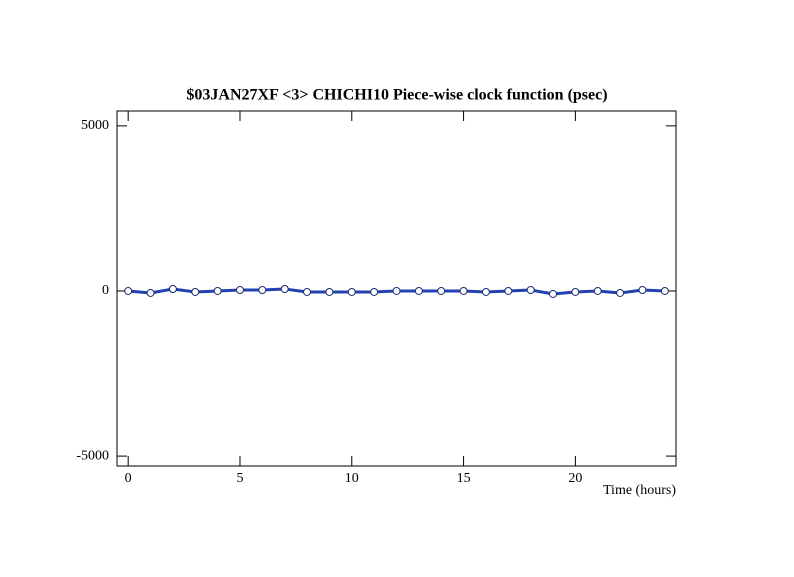 The width and height of the screenshot is (794, 577). What do you see at coordinates (352, 478) in the screenshot?
I see `x-tick-label: 10` at bounding box center [352, 478].